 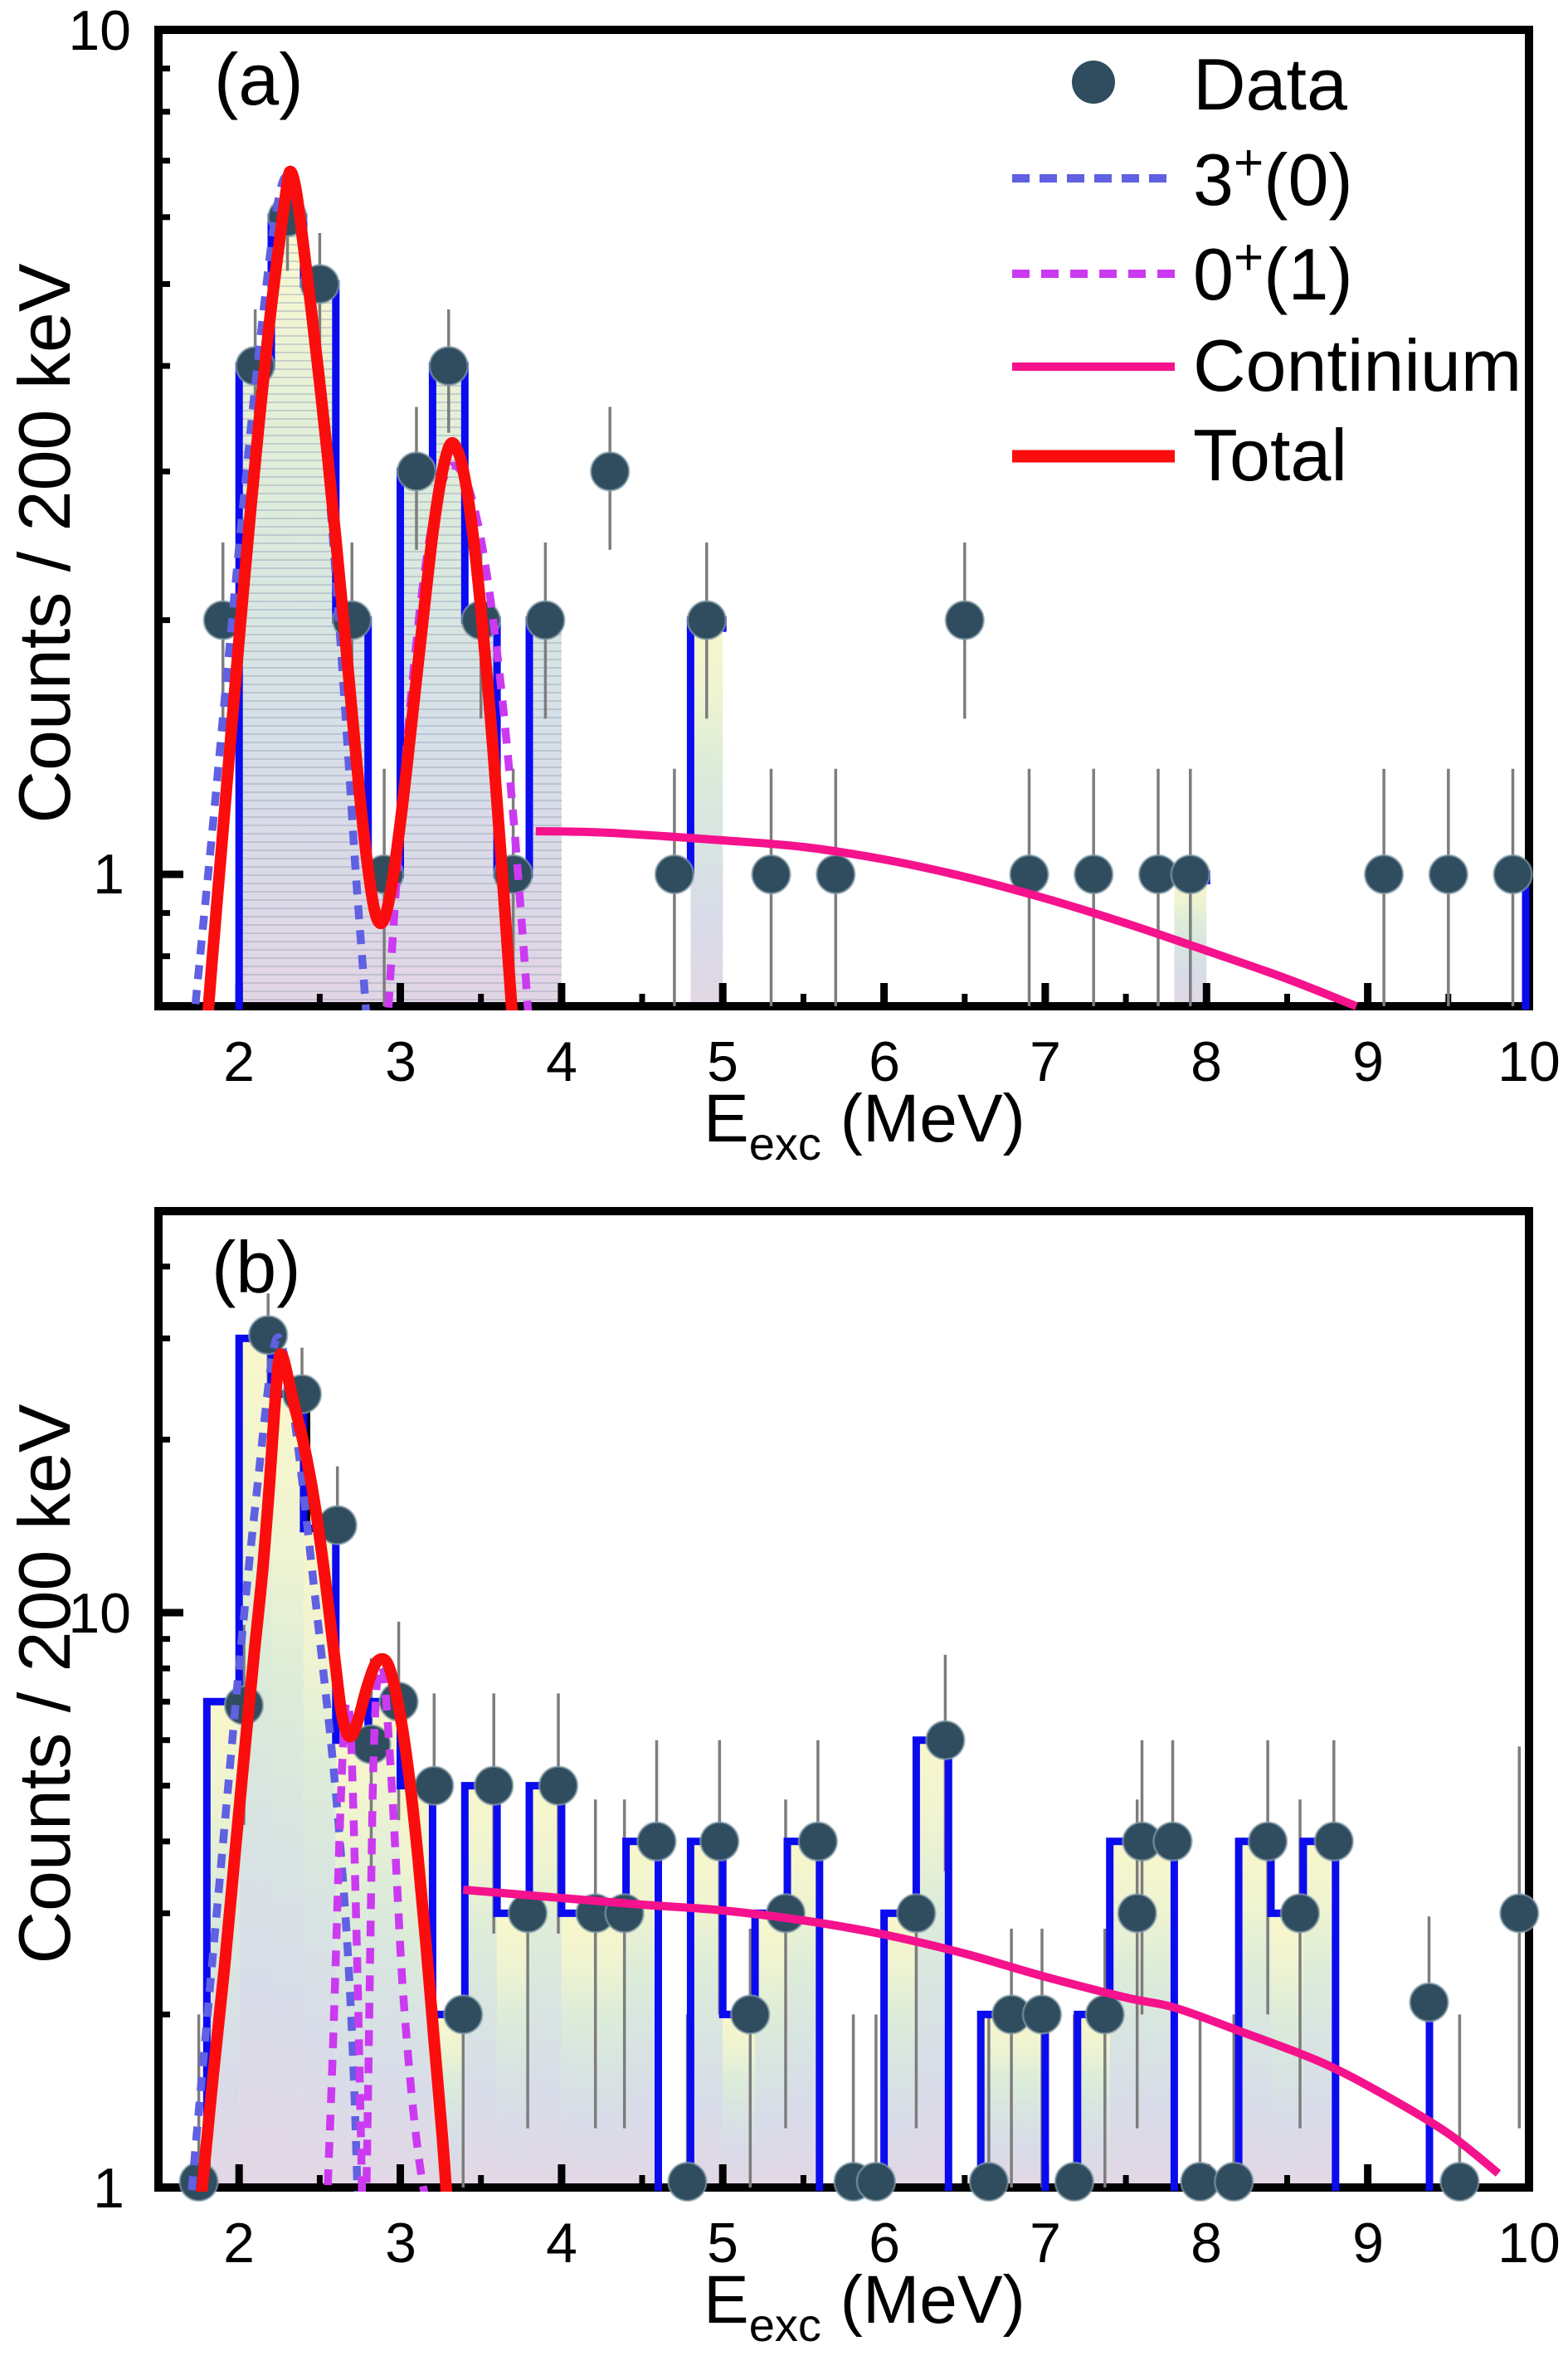 What do you see at coordinates (259, 79) in the screenshot?
I see `svg-text: (a)` at bounding box center [259, 79].